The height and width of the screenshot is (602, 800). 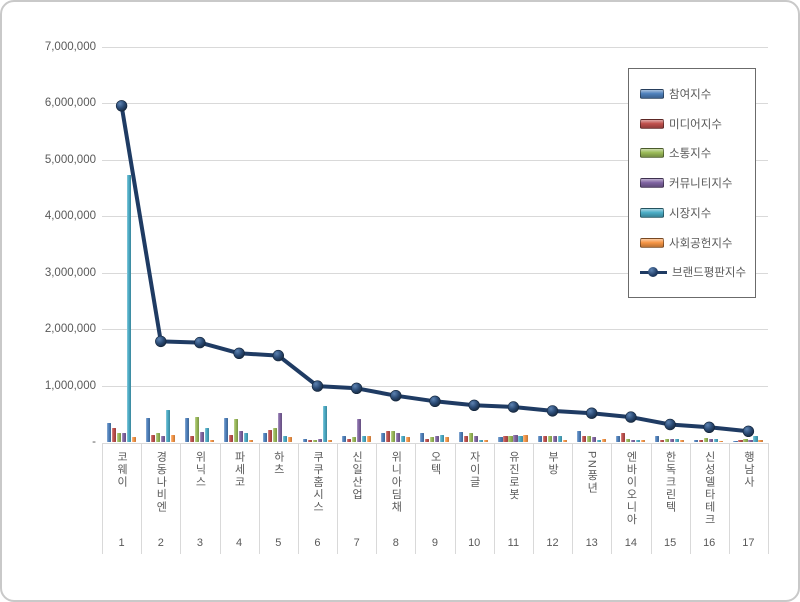 What do you see at coordinates (695, 183) in the screenshot?
I see `legend-entry: 커뮤니티지수` at bounding box center [695, 183].